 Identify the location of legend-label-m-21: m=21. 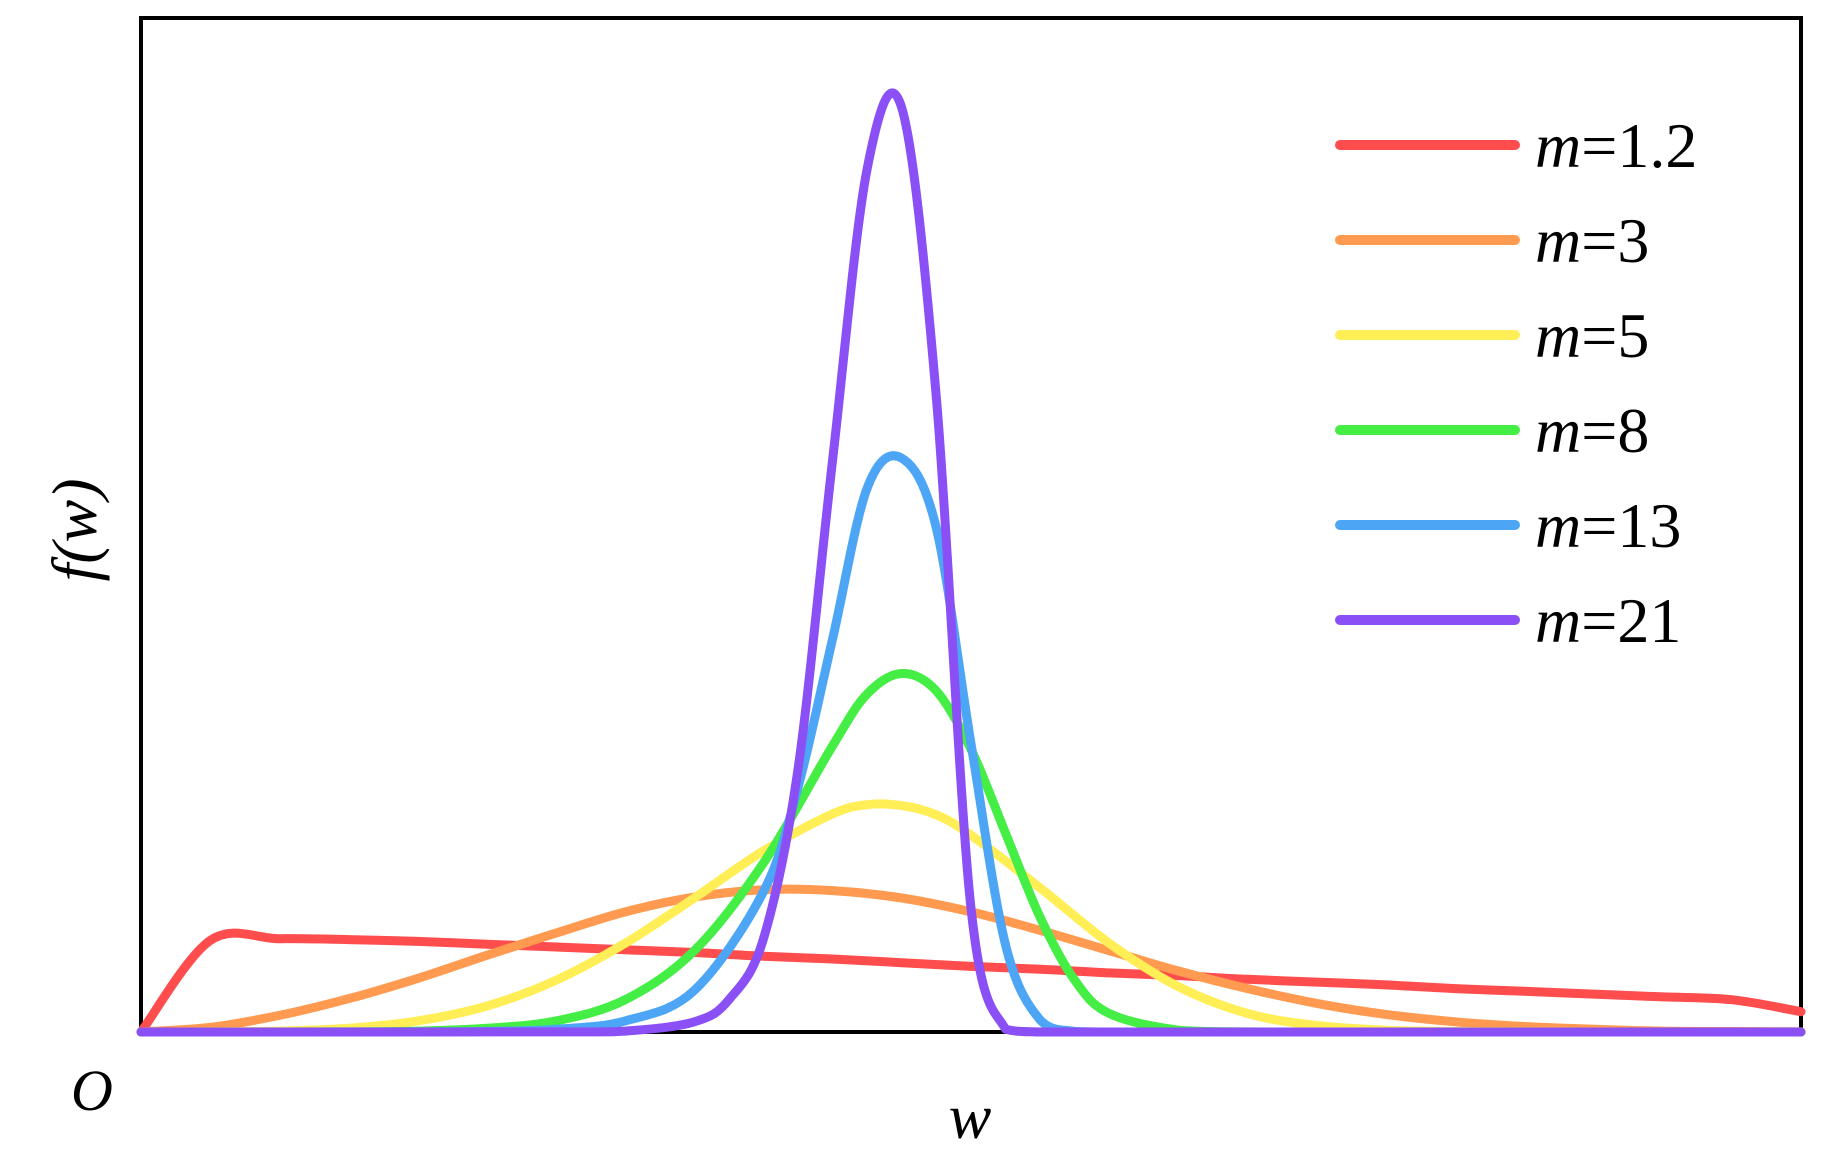
(1608, 620).